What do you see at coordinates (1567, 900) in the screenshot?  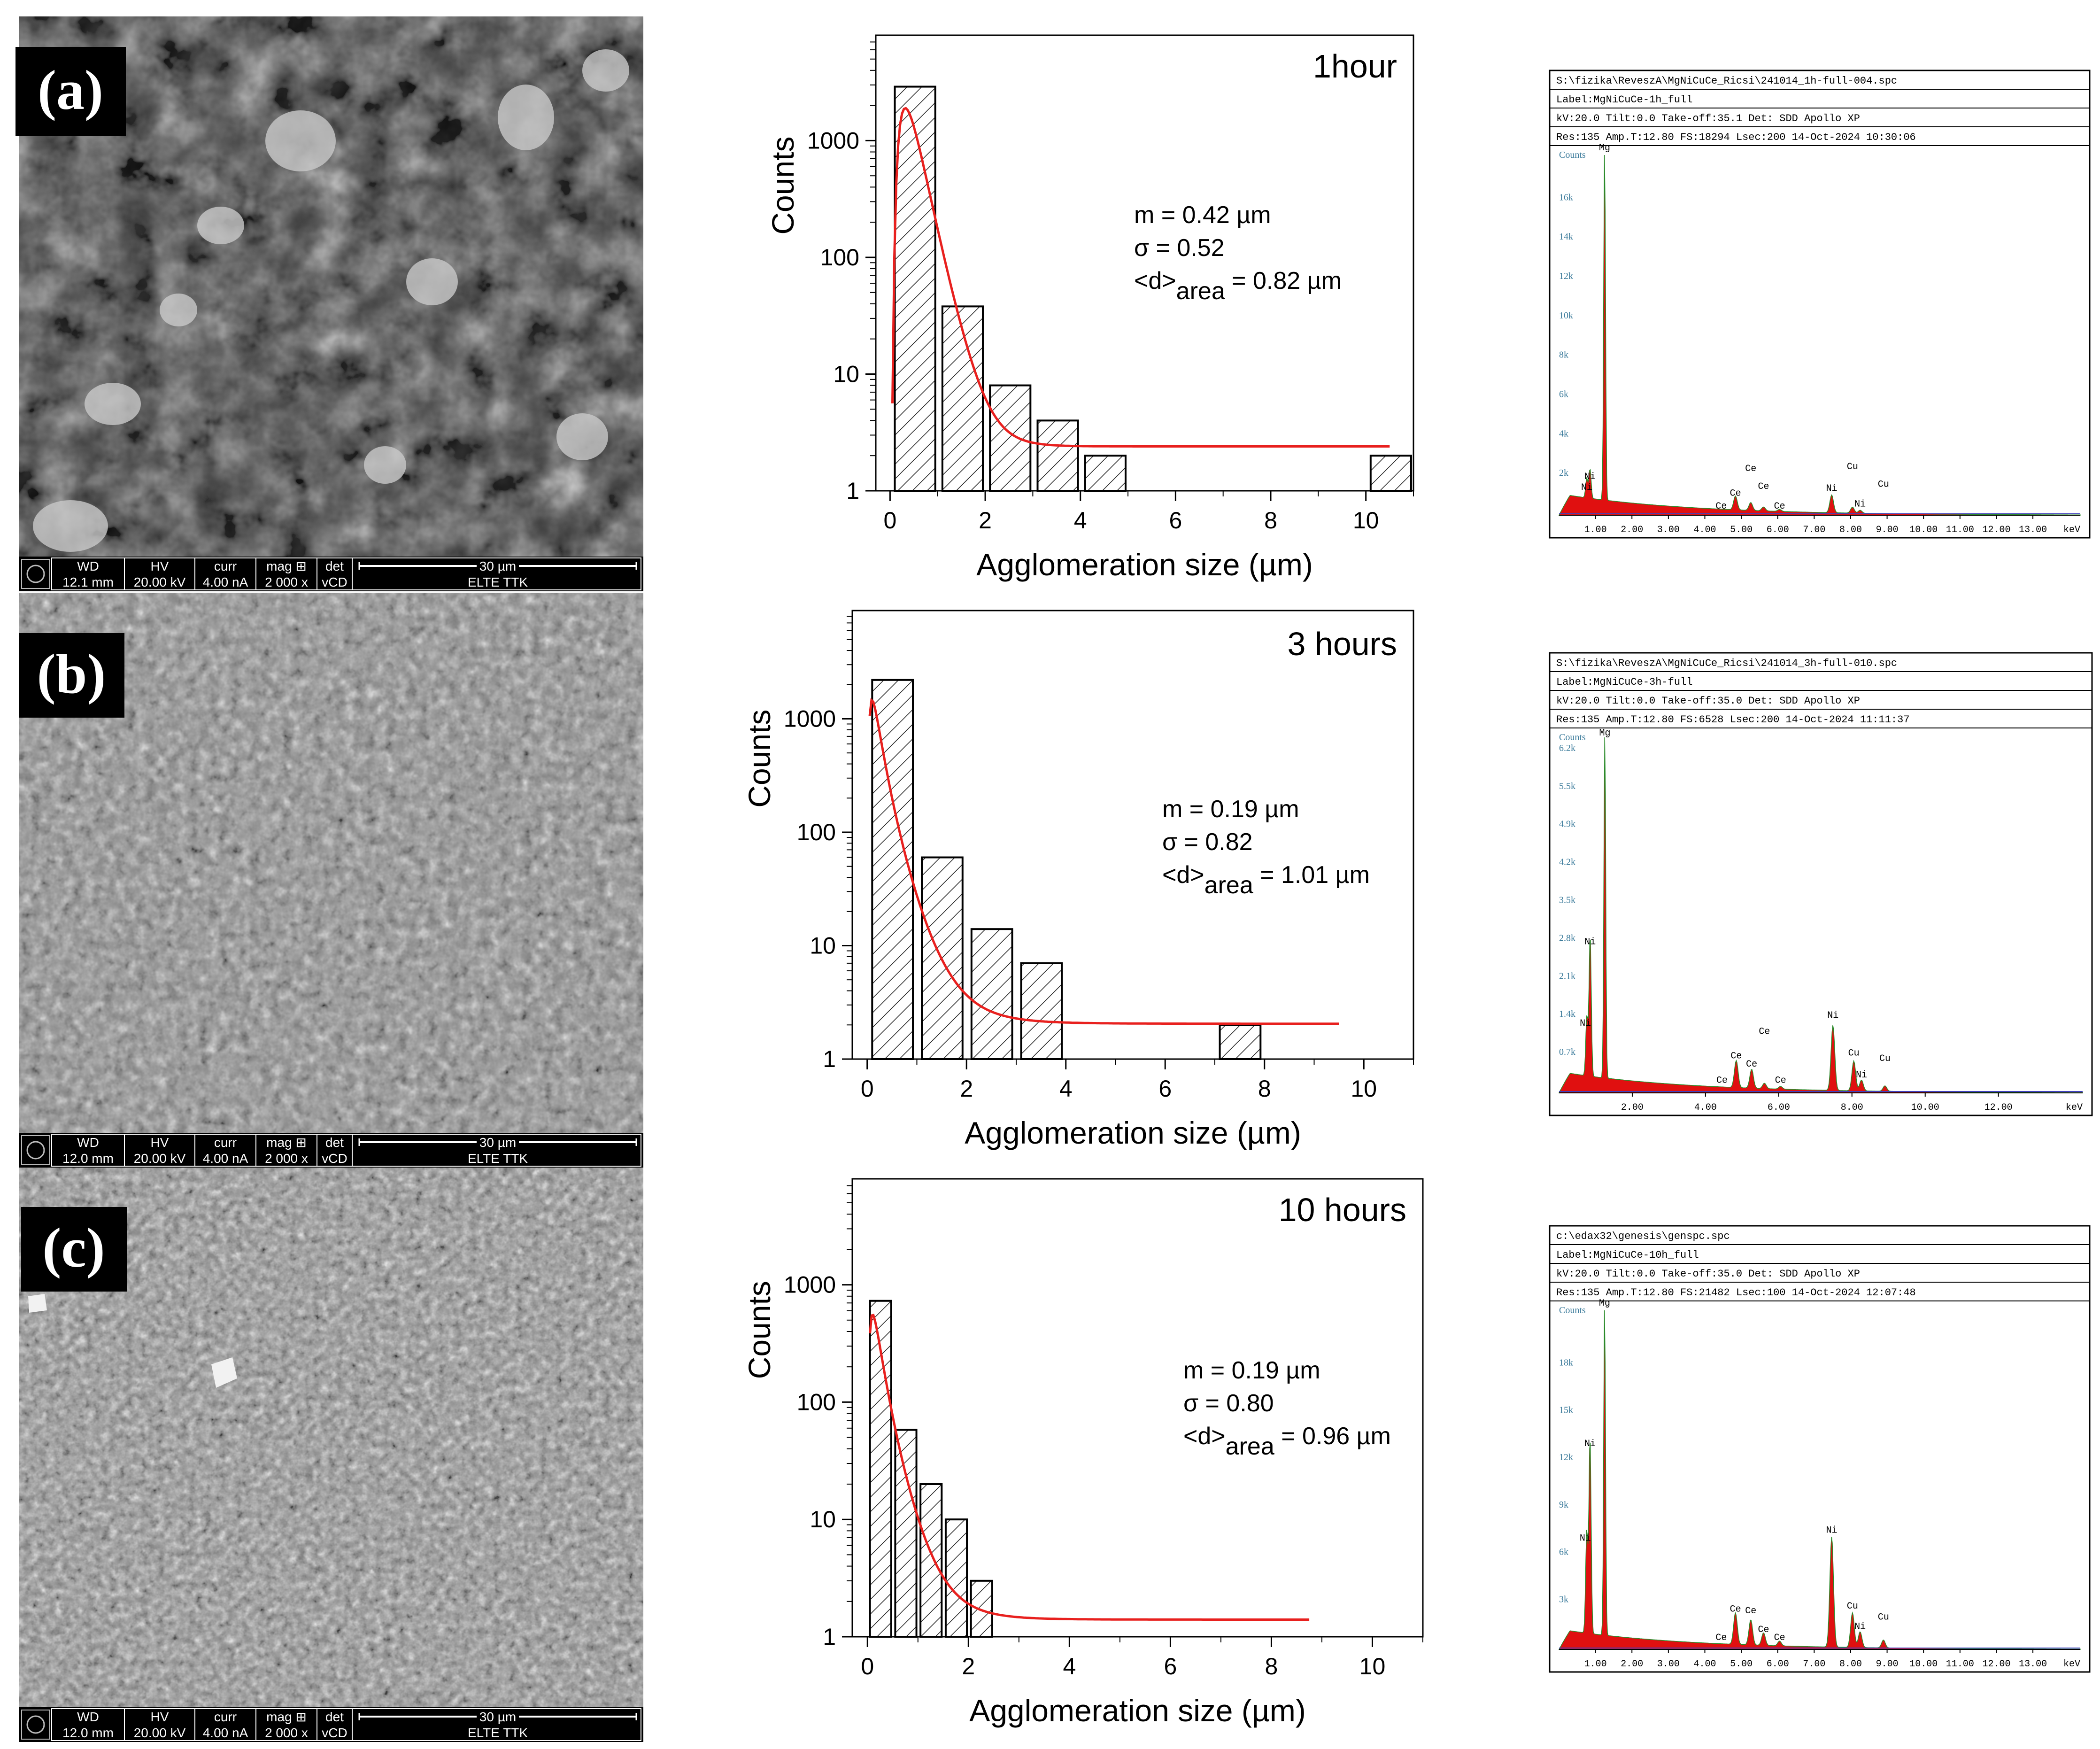 I see `eds-y-tick-label: 3.5k` at bounding box center [1567, 900].